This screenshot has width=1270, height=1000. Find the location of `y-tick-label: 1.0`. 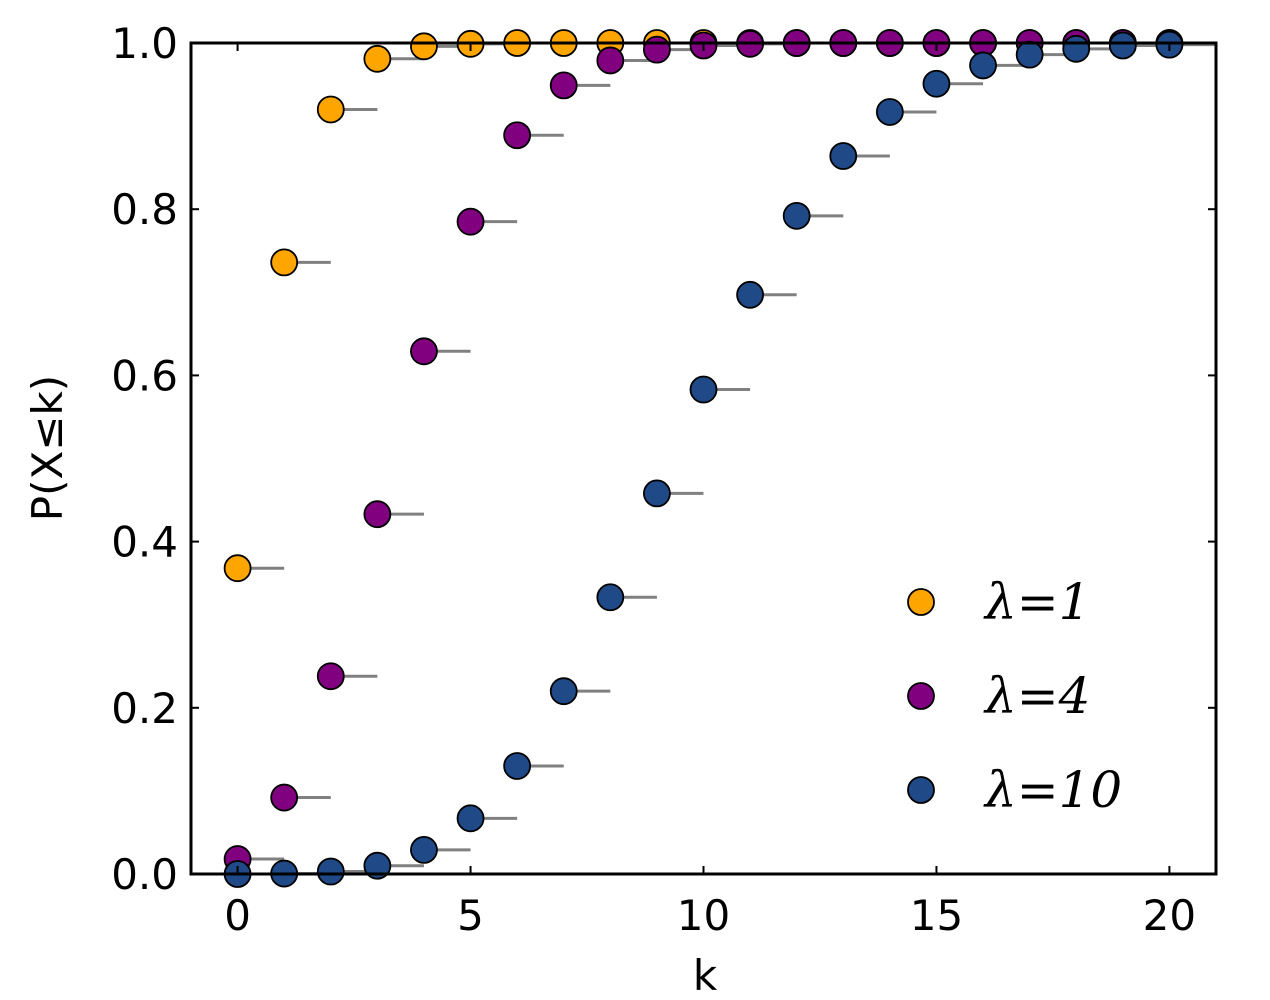

y-tick-label: 1.0 is located at coordinates (144, 43).